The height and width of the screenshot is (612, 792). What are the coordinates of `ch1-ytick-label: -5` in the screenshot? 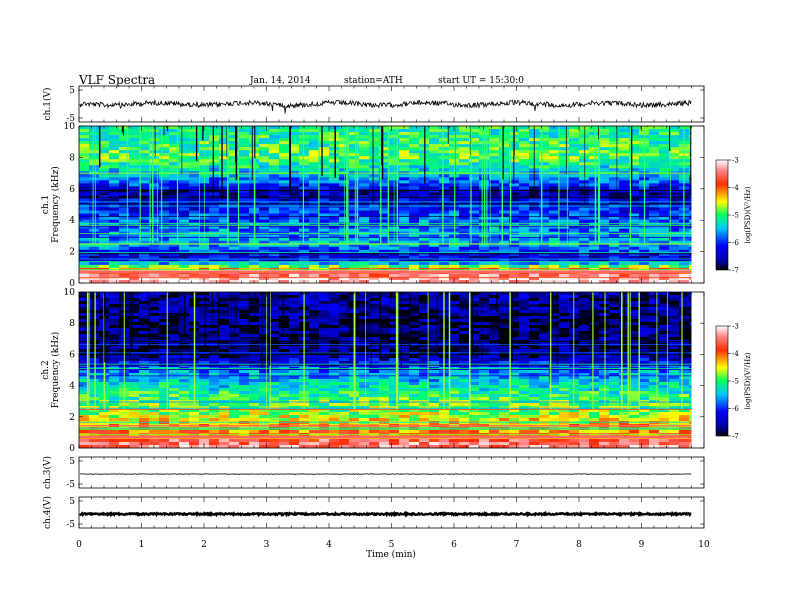 It's located at (70, 119).